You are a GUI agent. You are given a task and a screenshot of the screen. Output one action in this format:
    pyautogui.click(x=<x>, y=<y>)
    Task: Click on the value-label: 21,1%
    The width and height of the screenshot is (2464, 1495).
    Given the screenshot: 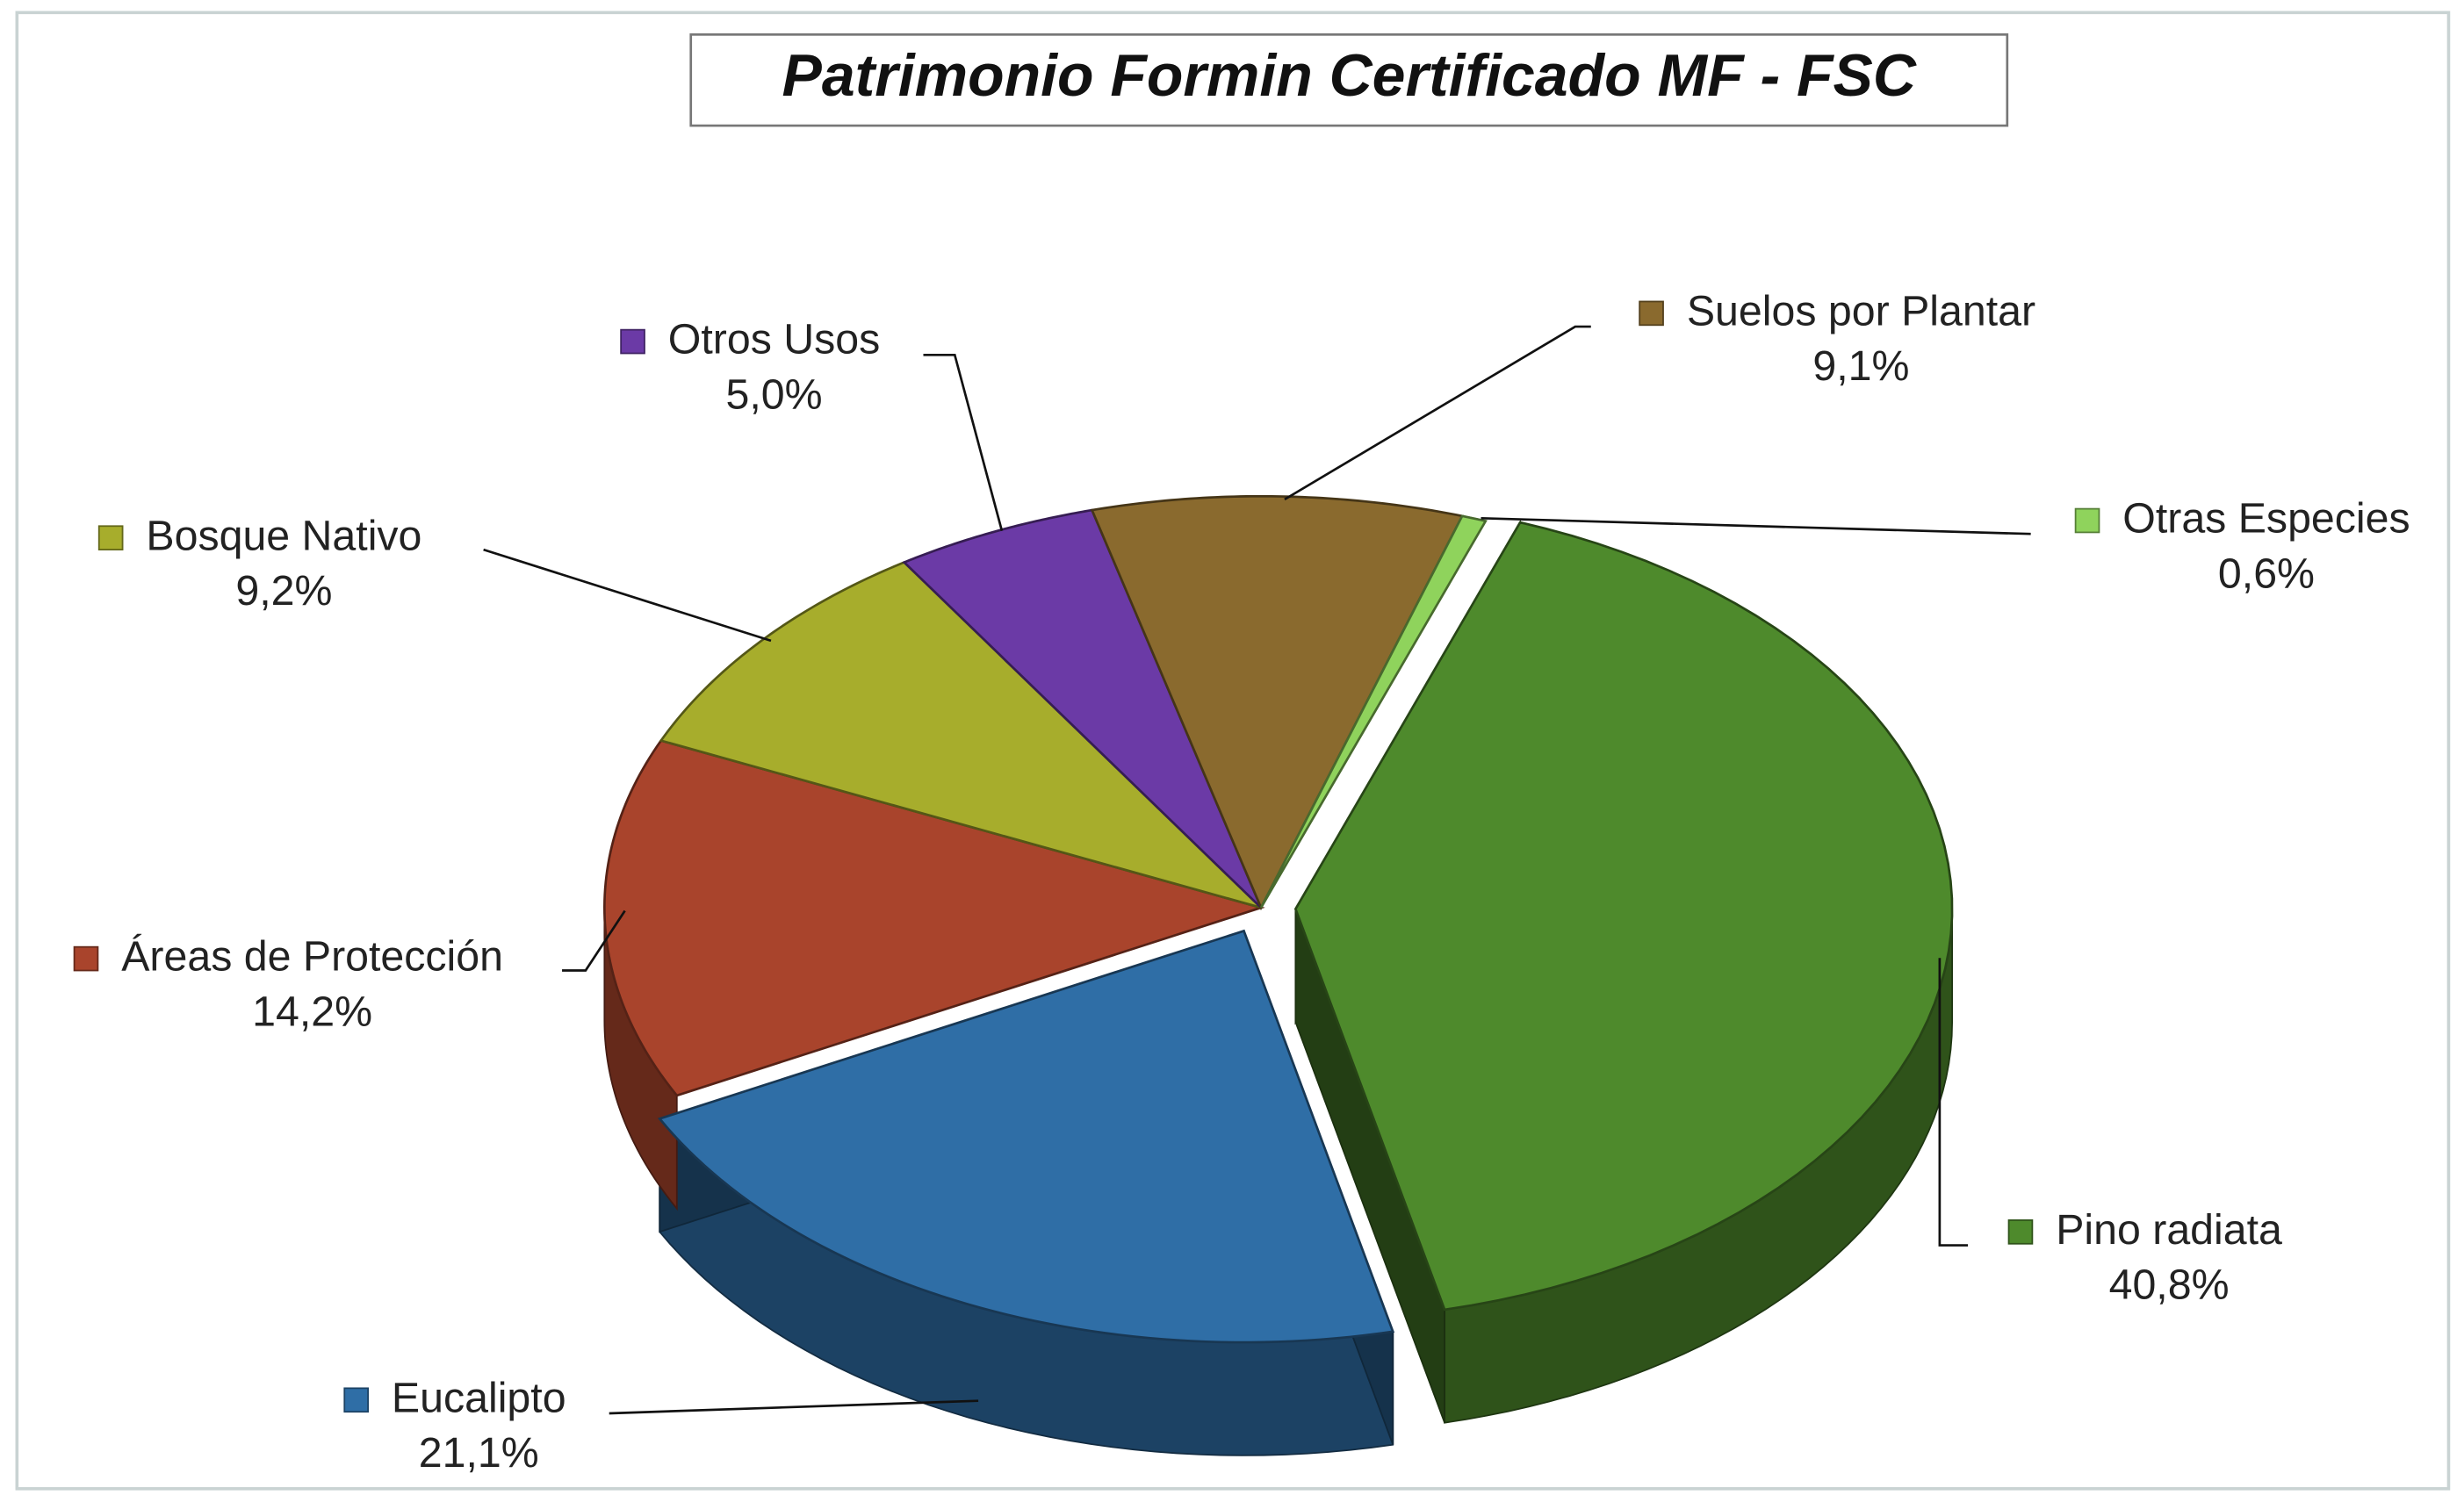 What is the action you would take?
    pyautogui.click(x=479, y=1453)
    